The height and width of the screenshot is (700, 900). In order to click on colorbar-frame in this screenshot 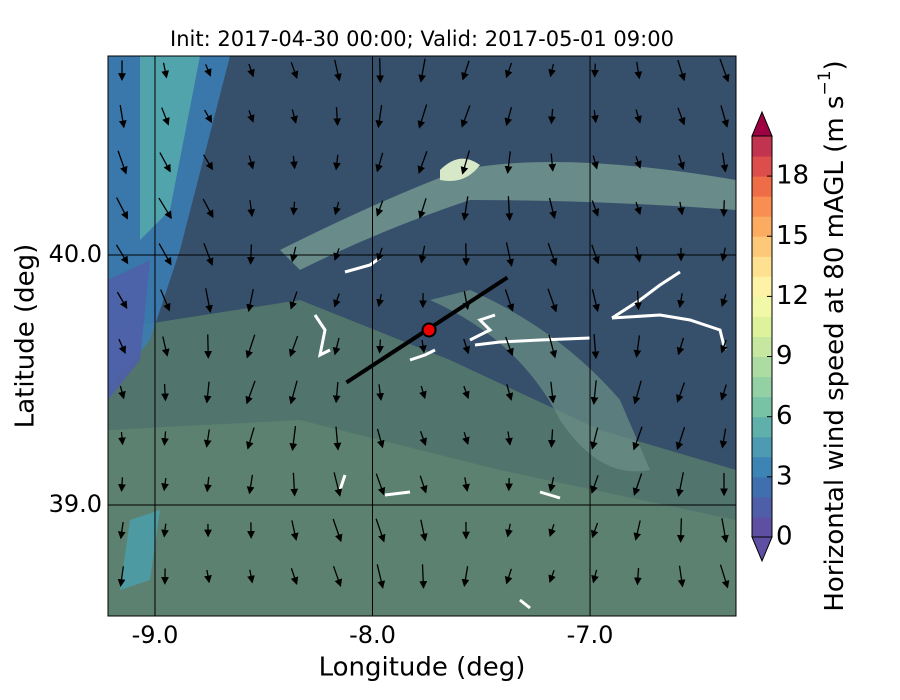, I will do `click(762, 336)`.